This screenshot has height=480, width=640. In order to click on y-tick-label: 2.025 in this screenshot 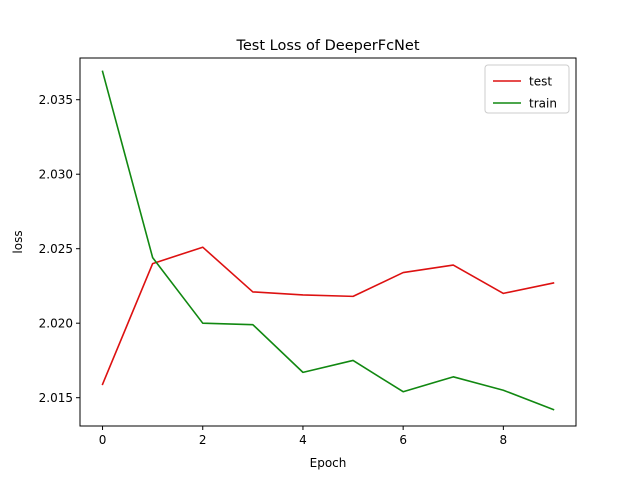, I will do `click(56, 249)`.